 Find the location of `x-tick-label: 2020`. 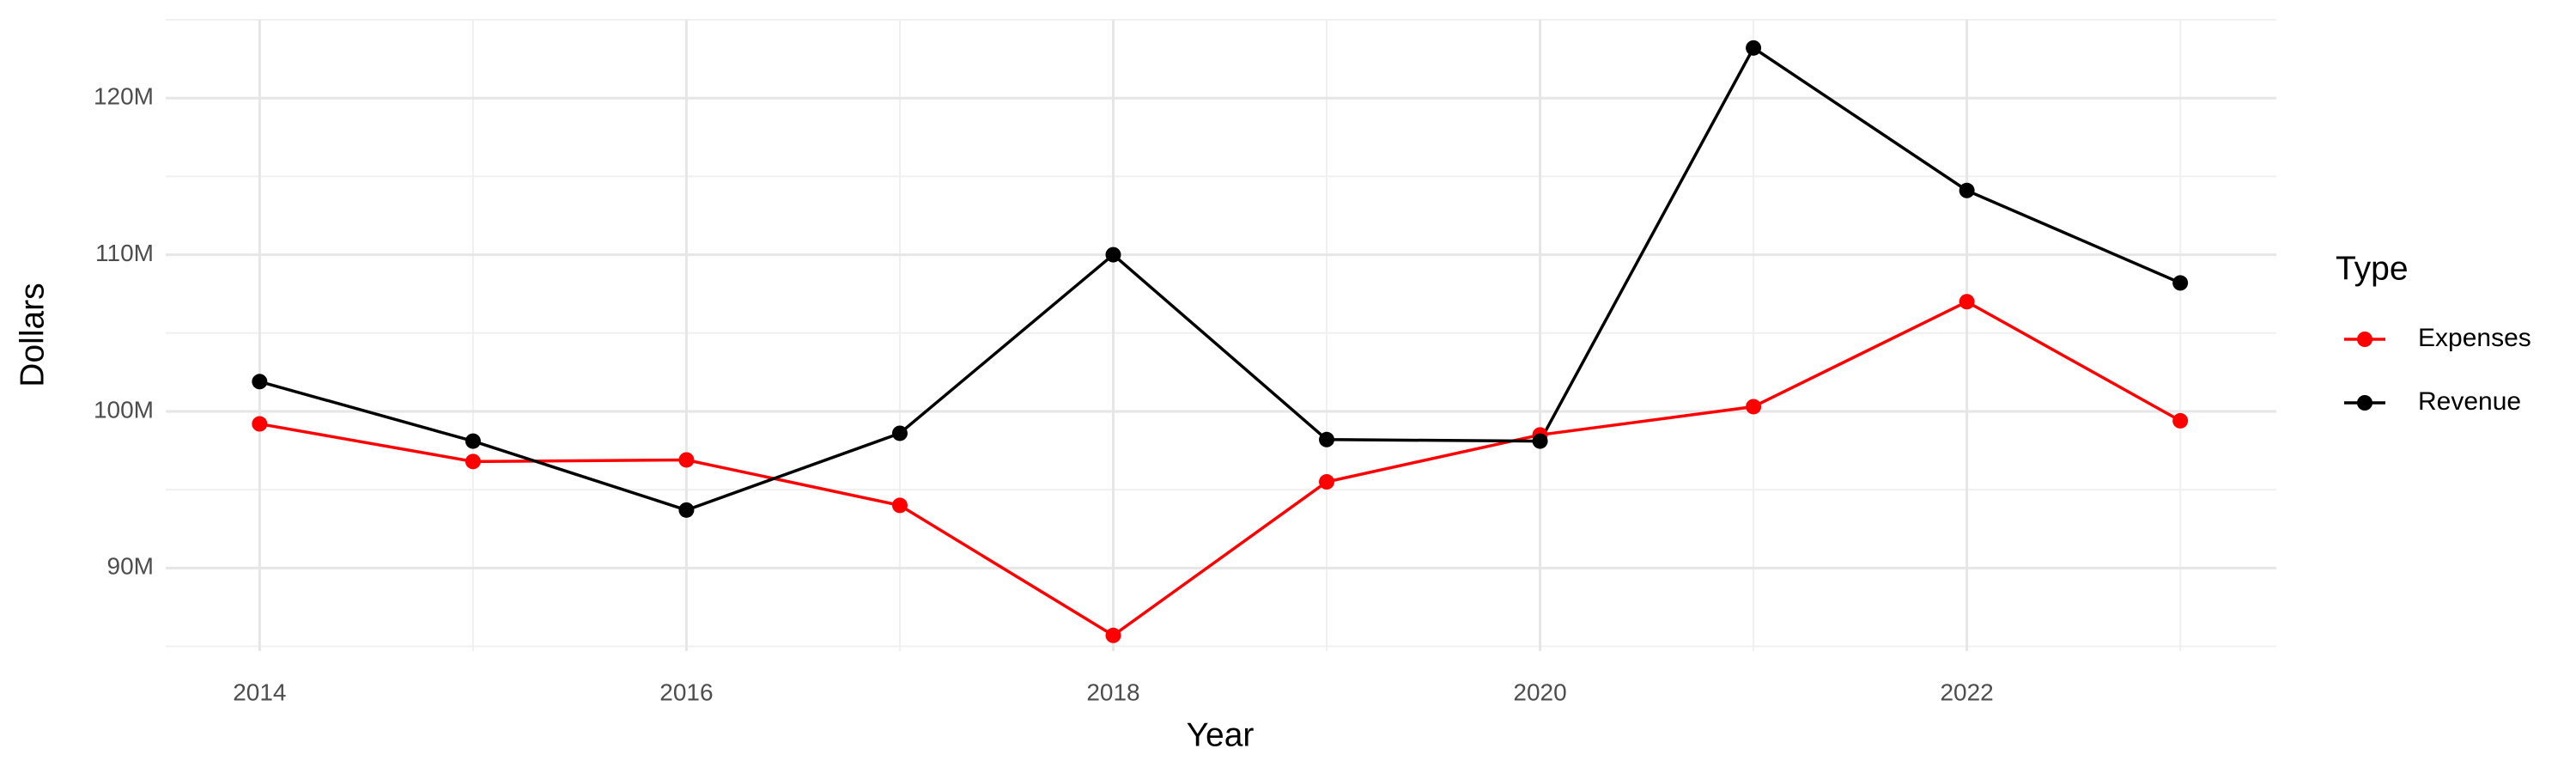

x-tick-label: 2020 is located at coordinates (1539, 692).